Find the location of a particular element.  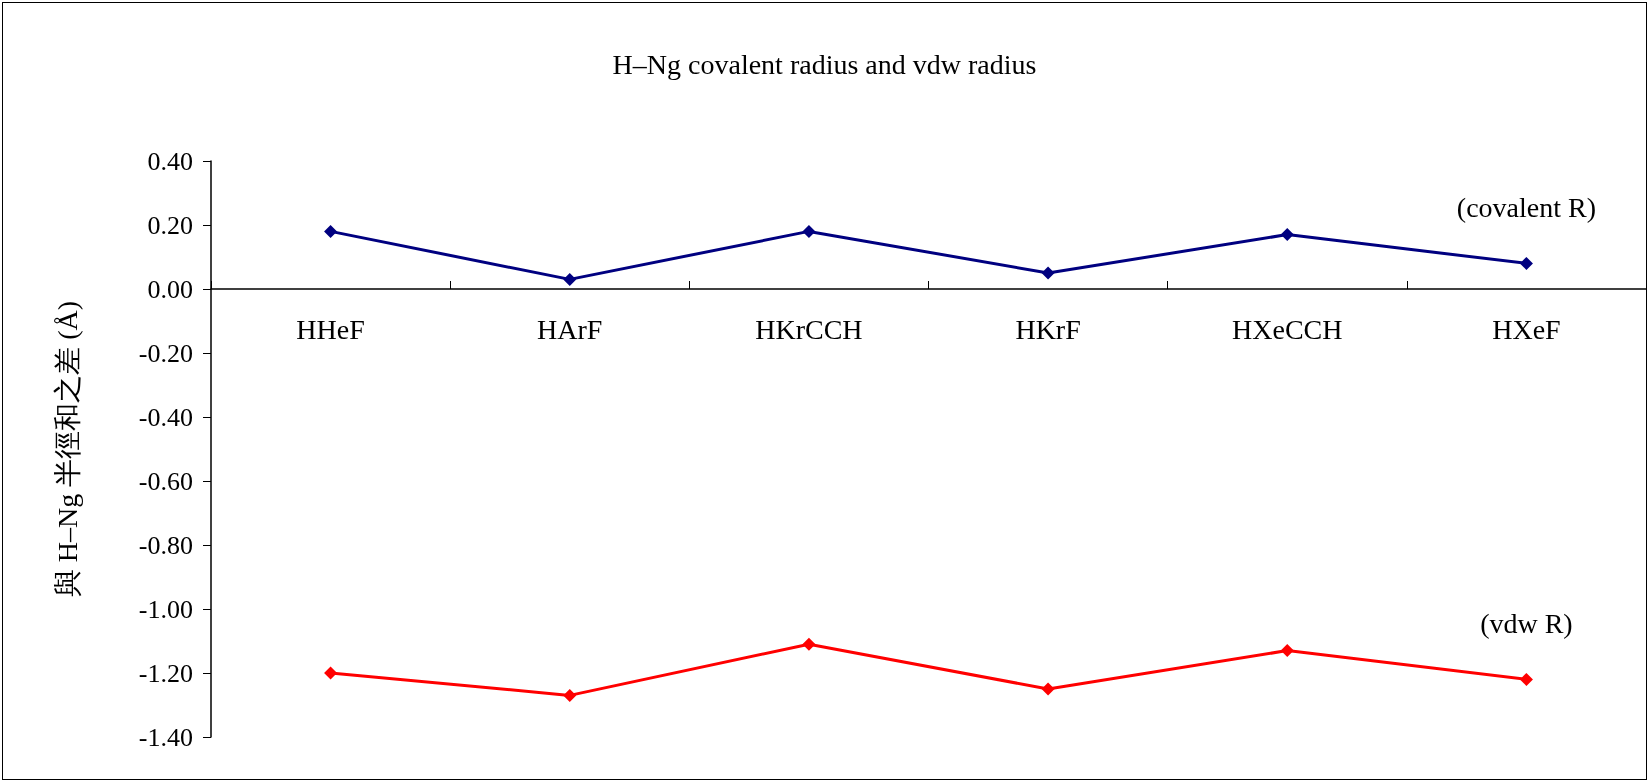

series-label: (covalent R) is located at coordinates (1526, 208).